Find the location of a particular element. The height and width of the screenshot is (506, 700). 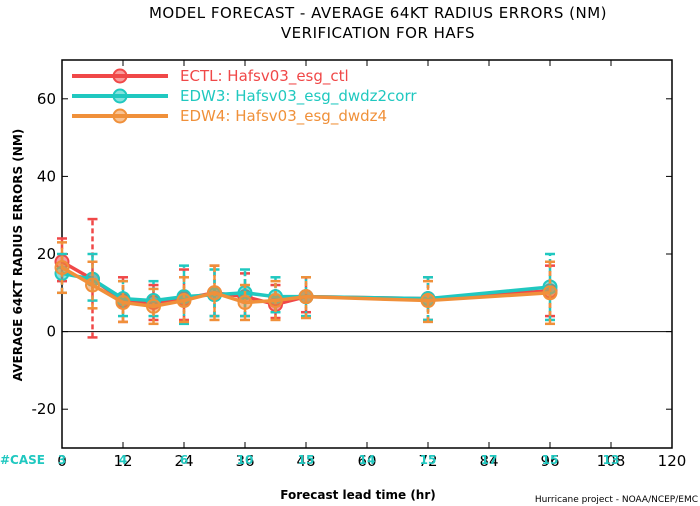

y-axis-label: AVERAGE 64KT RADIUS ERRORS (NM) is located at coordinates (18, 255).